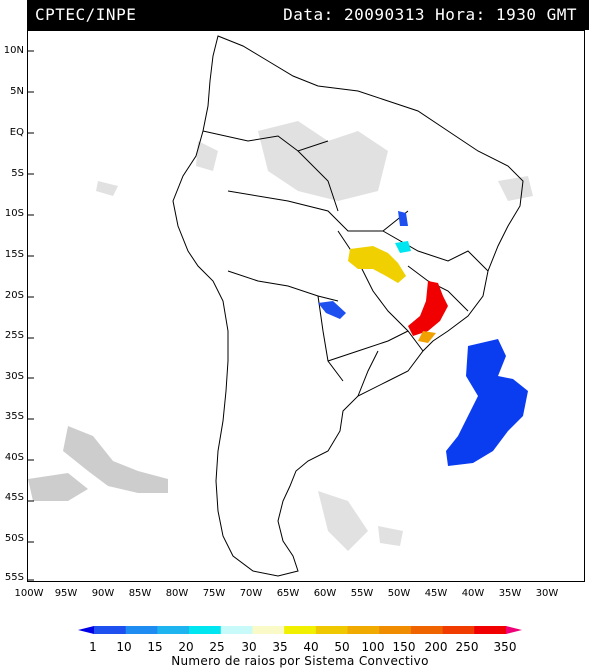 This screenshot has width=600, height=670. I want to click on system-cluster-central, so click(377, 264).